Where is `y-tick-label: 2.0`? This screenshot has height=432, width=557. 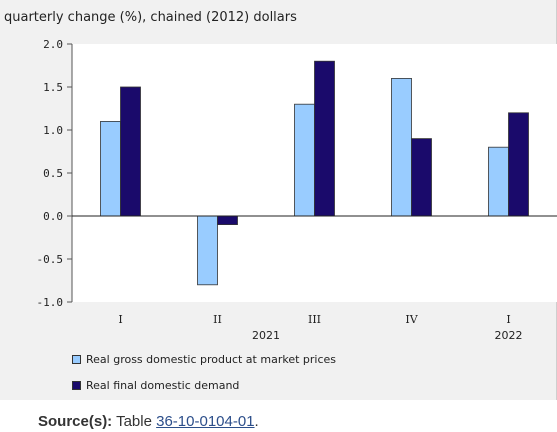
y-tick-label: 2.0 is located at coordinates (53, 44).